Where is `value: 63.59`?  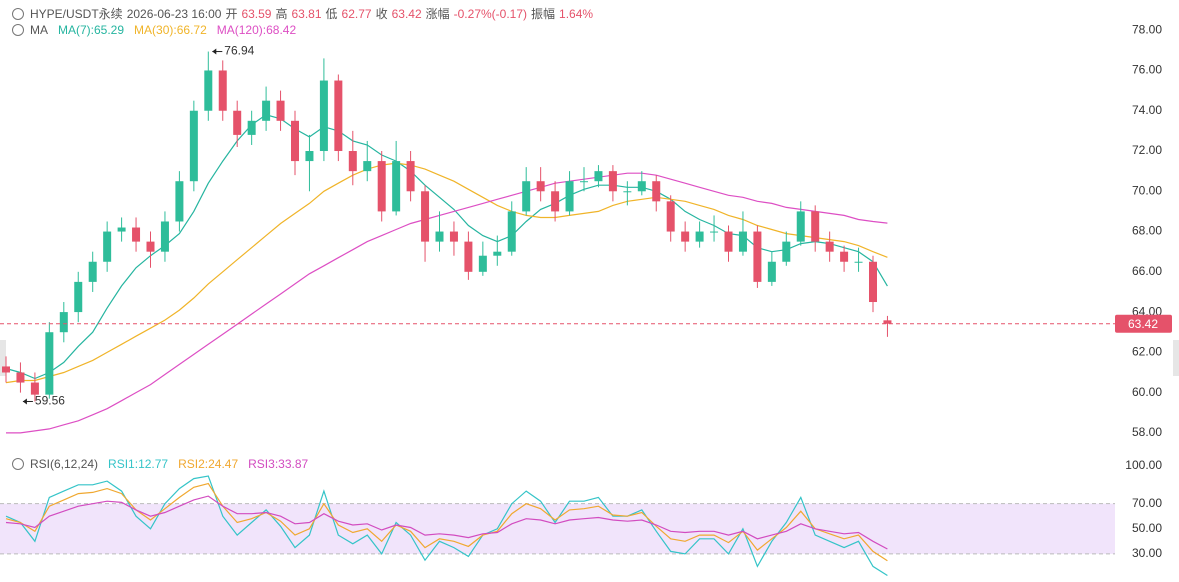 value: 63.59 is located at coordinates (256, 13).